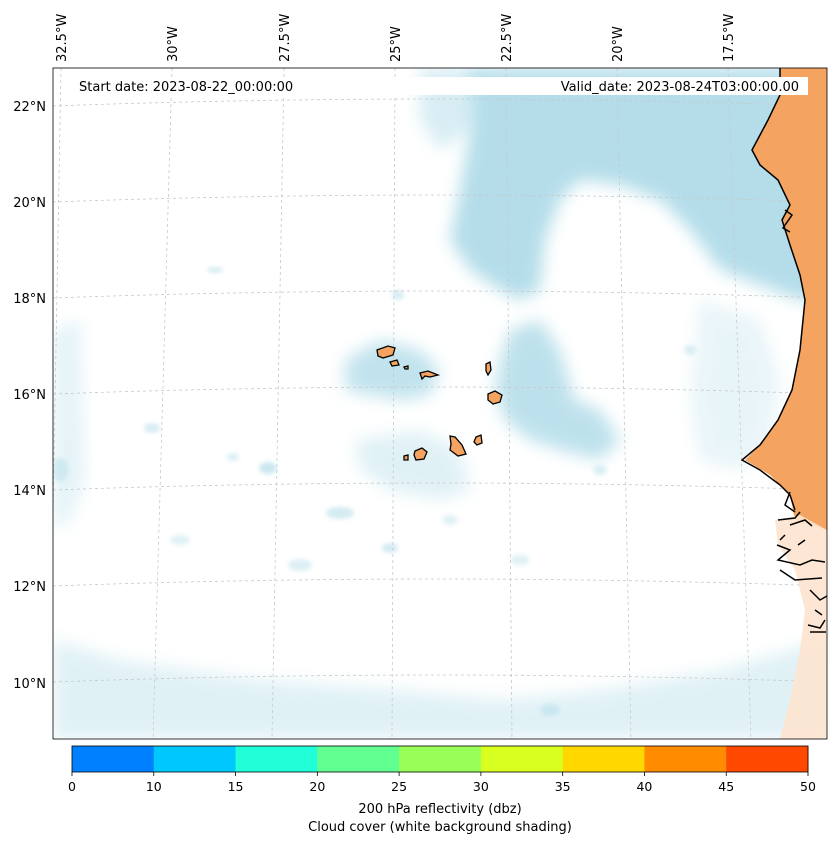 This screenshot has width=837, height=843. What do you see at coordinates (29, 587) in the screenshot?
I see `lat-label-12n: 12°N` at bounding box center [29, 587].